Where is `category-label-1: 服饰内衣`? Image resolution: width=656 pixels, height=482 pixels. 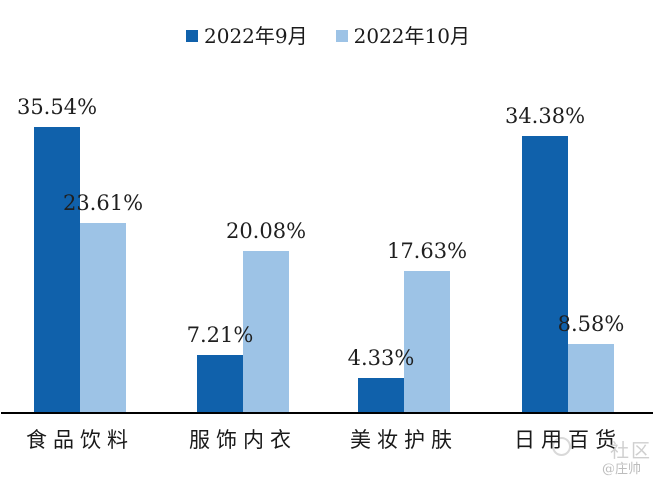
category-label-1: 服饰内衣 is located at coordinates (243, 440).